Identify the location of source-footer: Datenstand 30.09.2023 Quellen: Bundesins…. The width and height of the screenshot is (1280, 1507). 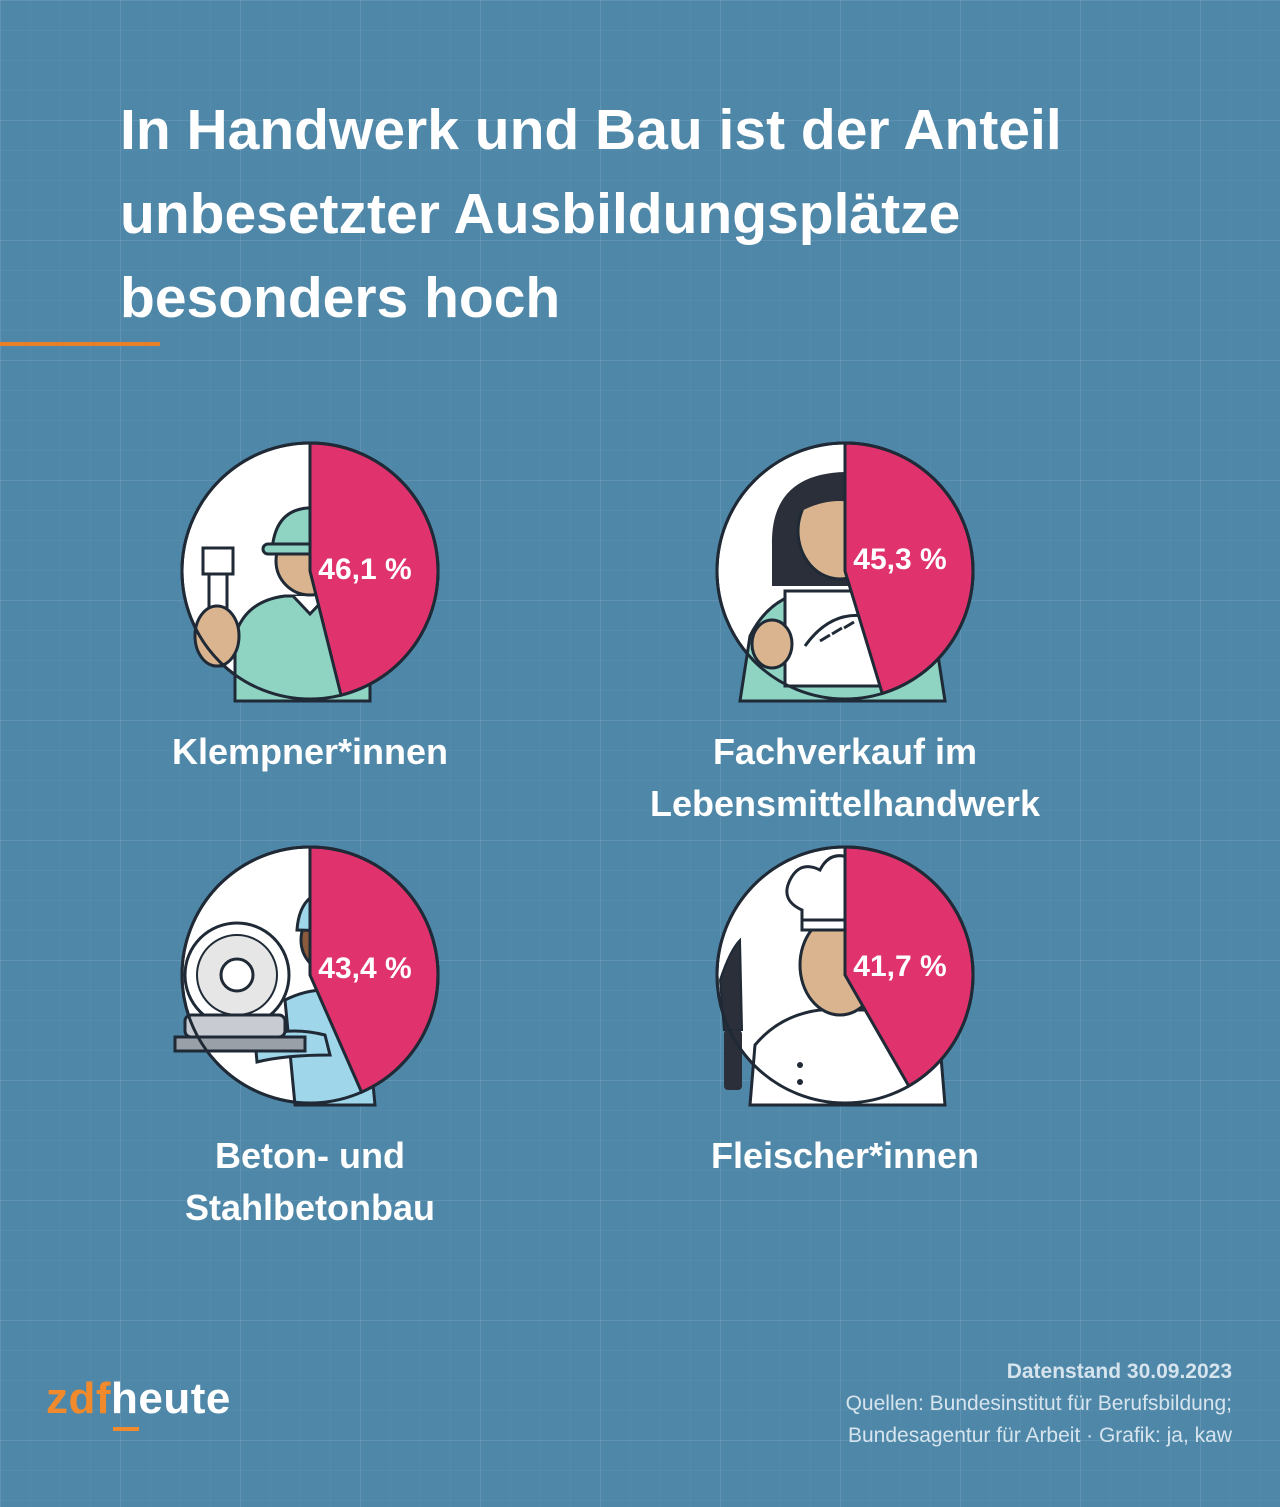
(1039, 1404).